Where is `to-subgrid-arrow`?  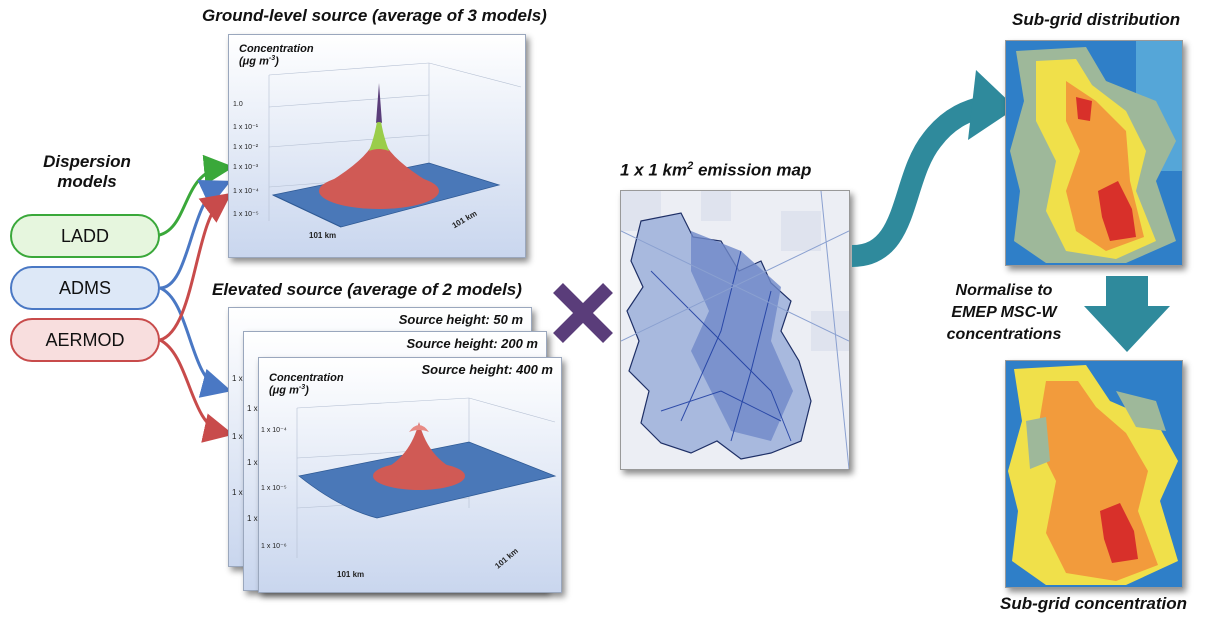
to-subgrid-arrow is located at coordinates (933, 168).